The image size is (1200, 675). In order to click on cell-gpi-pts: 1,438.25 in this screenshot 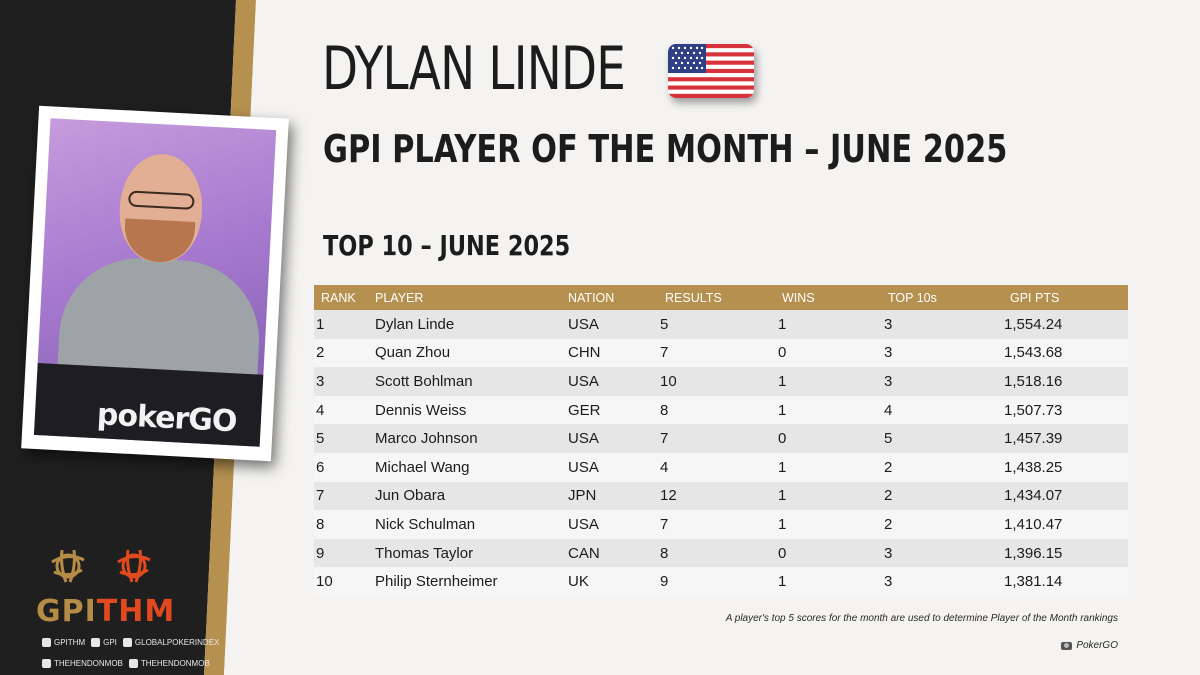, I will do `click(1033, 467)`.